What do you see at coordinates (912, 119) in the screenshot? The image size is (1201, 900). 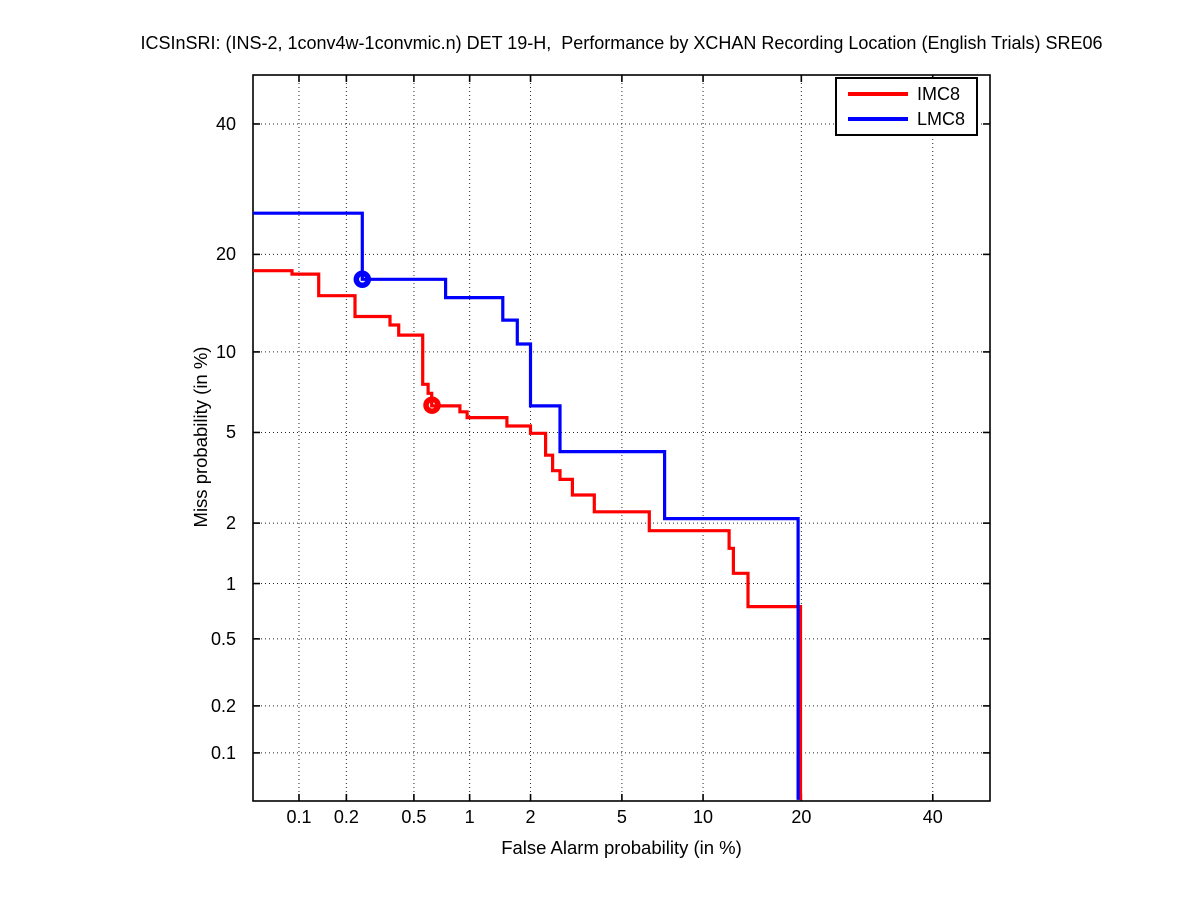 I see `legend-item-lmc8: LMC8` at bounding box center [912, 119].